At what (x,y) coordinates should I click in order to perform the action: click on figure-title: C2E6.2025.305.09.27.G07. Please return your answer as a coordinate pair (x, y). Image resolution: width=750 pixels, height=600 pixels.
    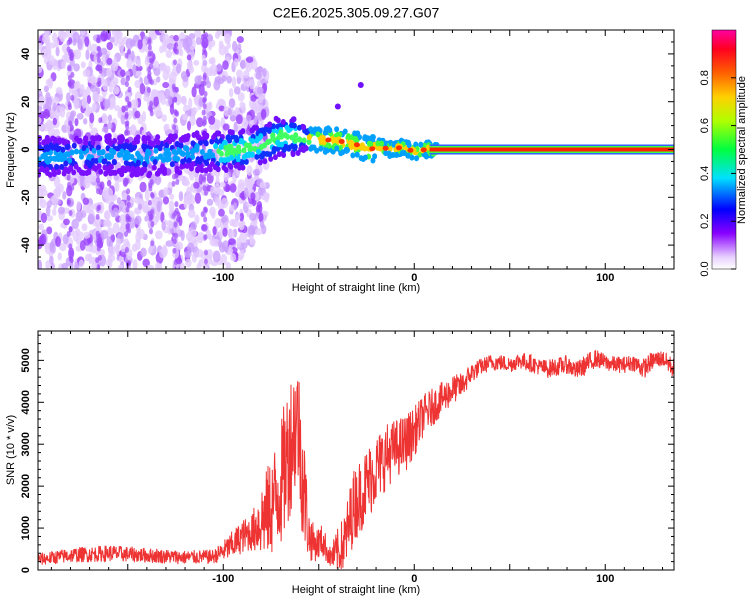
    Looking at the image, I should click on (356, 13).